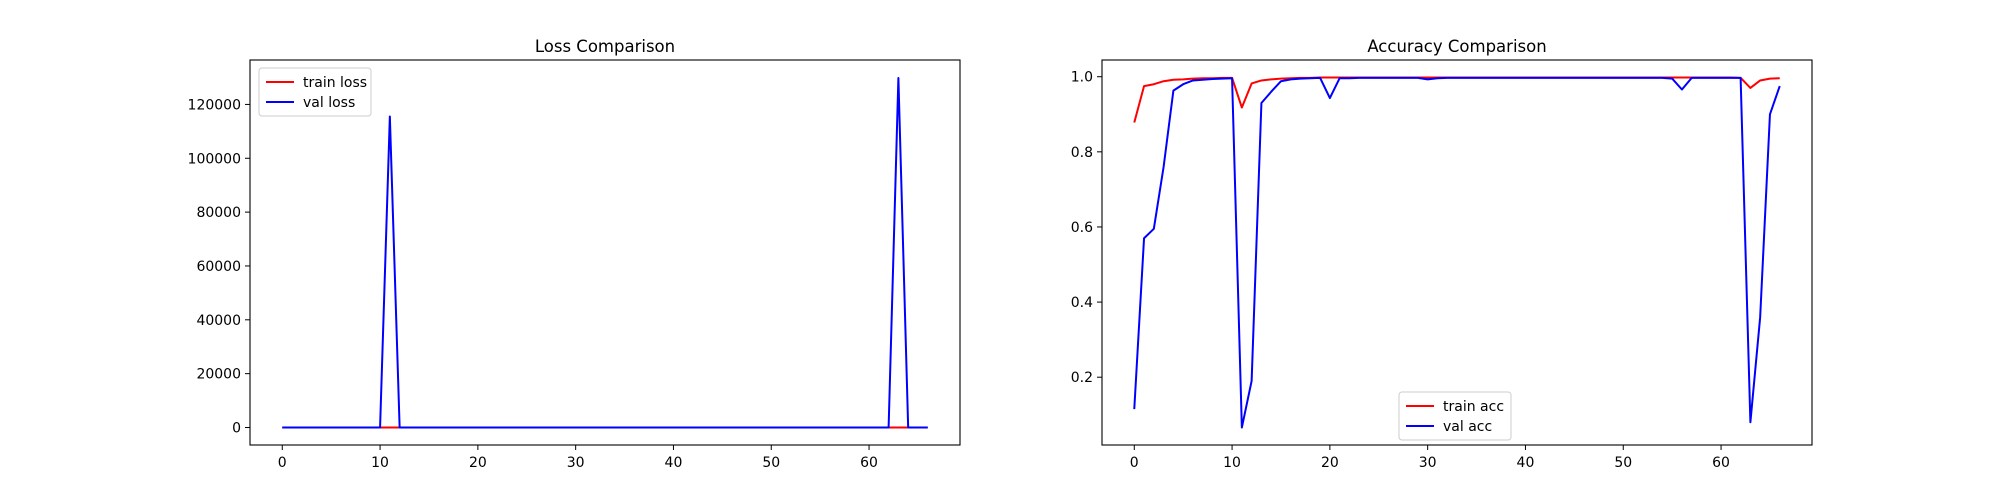 This screenshot has width=2000, height=500. What do you see at coordinates (1456, 46) in the screenshot?
I see `chart-title: Accuracy Comparison` at bounding box center [1456, 46].